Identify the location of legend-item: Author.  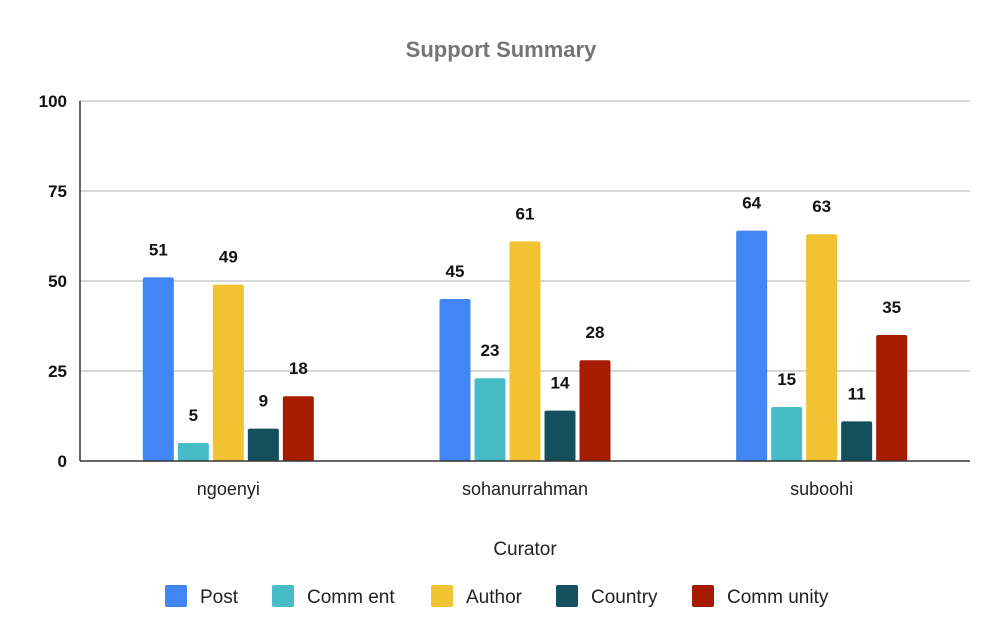
(477, 596).